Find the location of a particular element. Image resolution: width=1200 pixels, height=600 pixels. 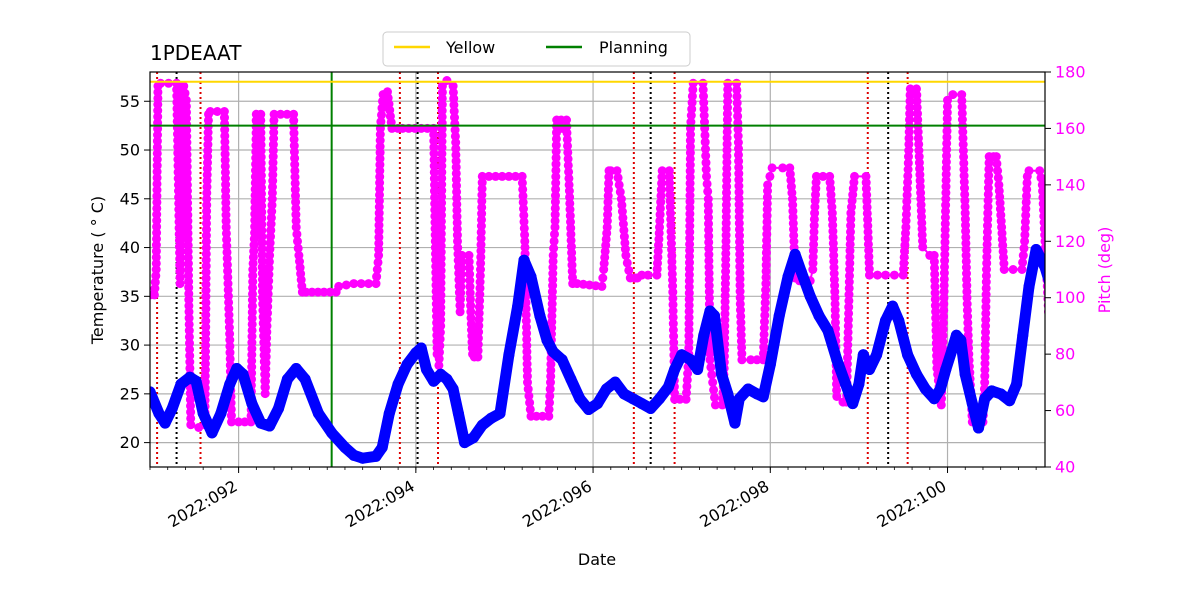

chart-title: 1PDEAAT is located at coordinates (196, 53).